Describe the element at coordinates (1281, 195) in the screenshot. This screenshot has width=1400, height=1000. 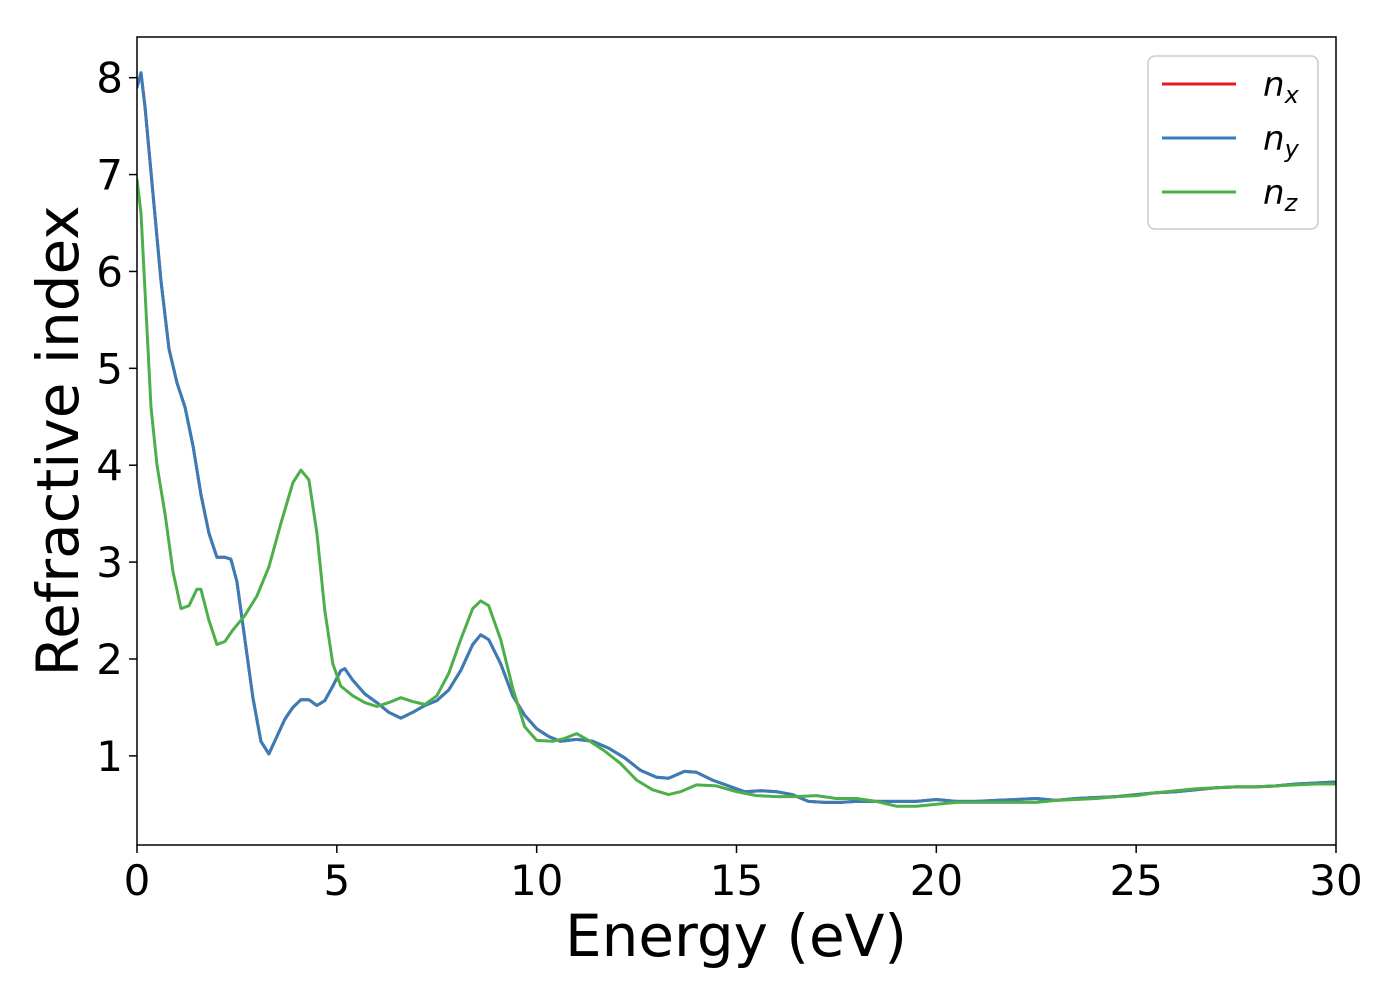
I see `legend-label-nz: nz` at that location.